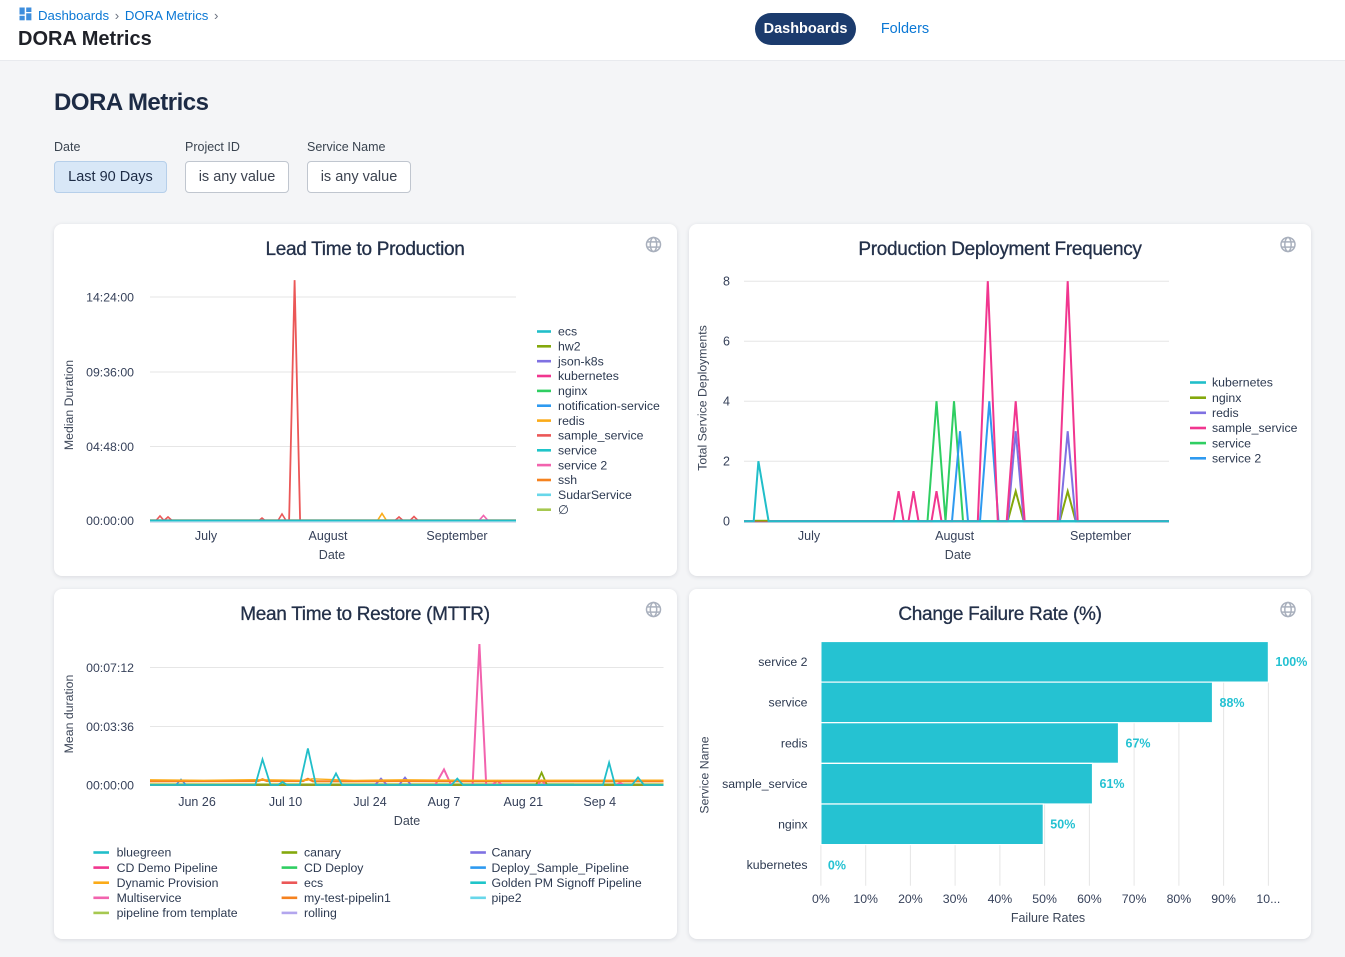 The height and width of the screenshot is (957, 1345). What do you see at coordinates (726, 522) in the screenshot?
I see `svg-text: 0` at bounding box center [726, 522].